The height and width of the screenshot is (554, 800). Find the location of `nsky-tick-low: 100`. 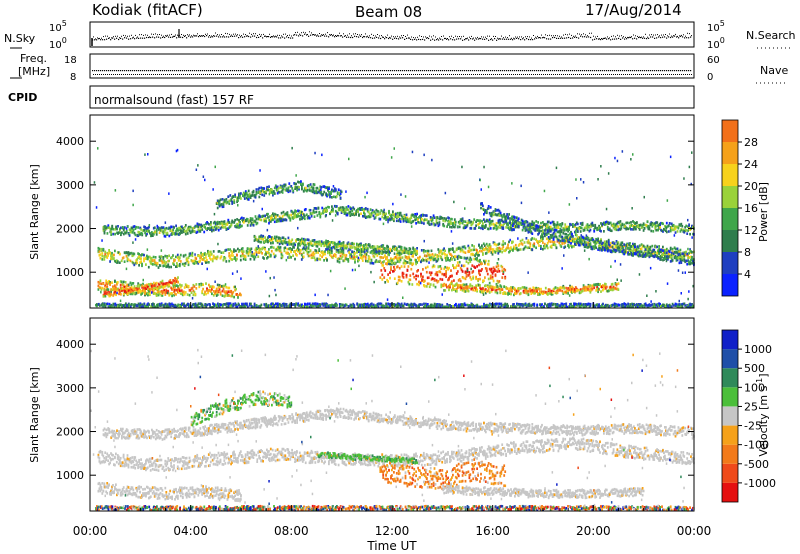

nsky-tick-low: 100 is located at coordinates (58, 43).